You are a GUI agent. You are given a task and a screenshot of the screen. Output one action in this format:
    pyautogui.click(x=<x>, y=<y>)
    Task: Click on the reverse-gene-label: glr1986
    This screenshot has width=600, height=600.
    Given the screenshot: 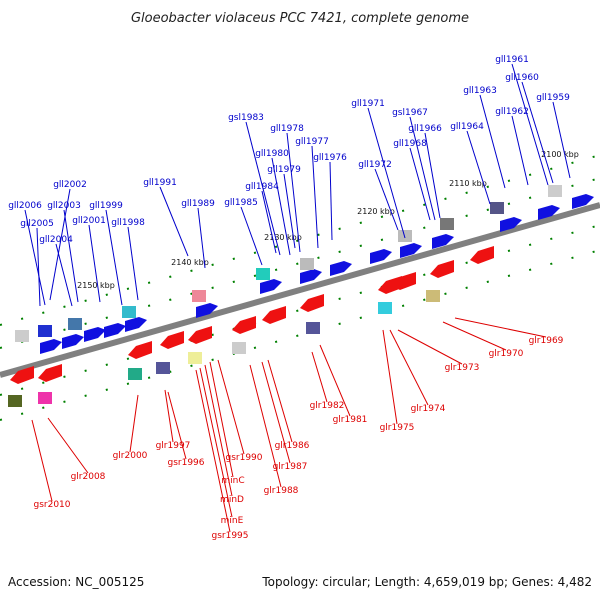 What is the action you would take?
    pyautogui.click(x=292, y=446)
    